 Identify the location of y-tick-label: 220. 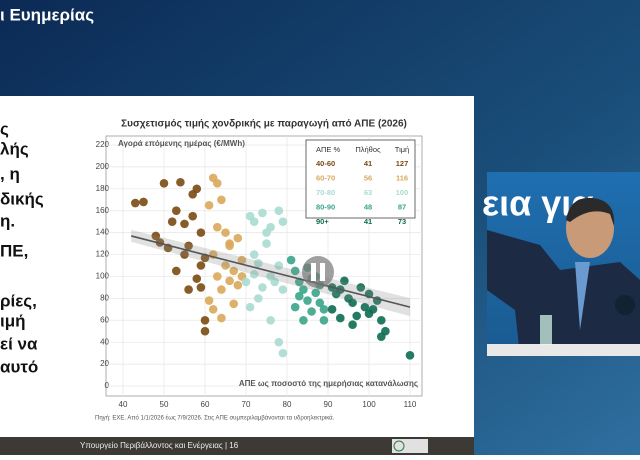
(103, 144).